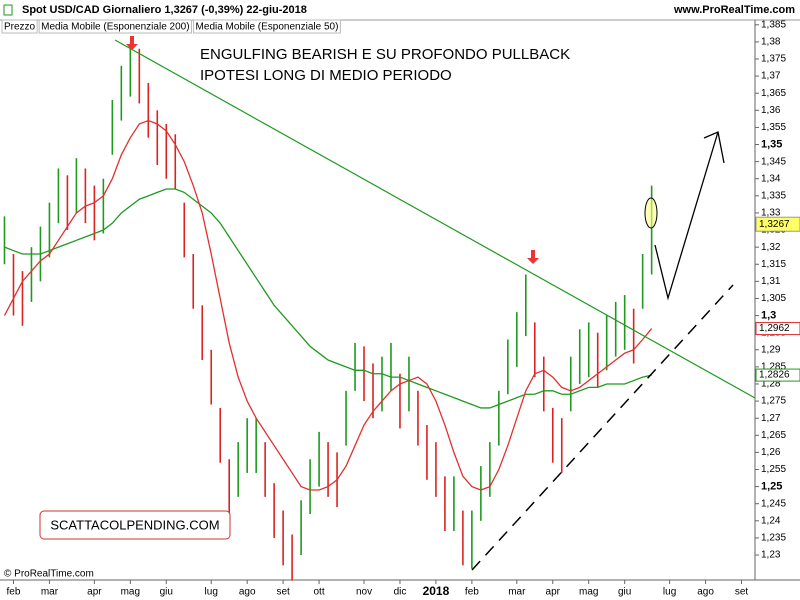 The height and width of the screenshot is (600, 800). Describe the element at coordinates (773, 367) in the screenshot. I see `y-tick-label: 1,285` at that location.